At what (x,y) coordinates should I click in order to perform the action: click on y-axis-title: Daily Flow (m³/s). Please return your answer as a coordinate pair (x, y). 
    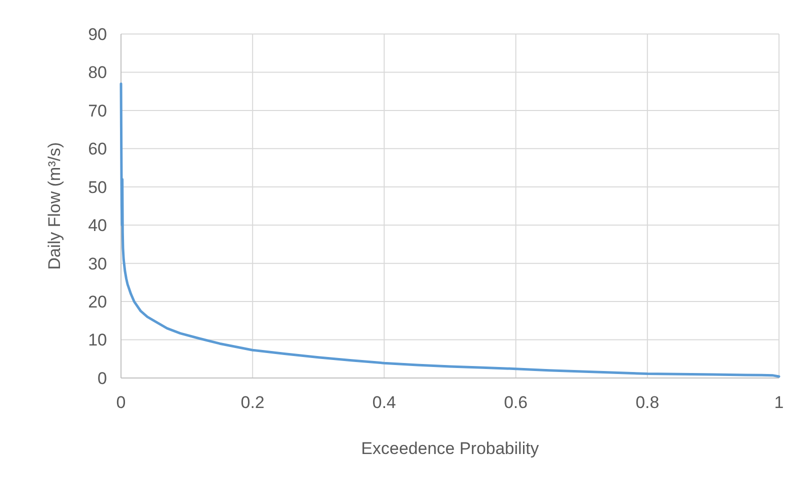
    Looking at the image, I should click on (54, 206).